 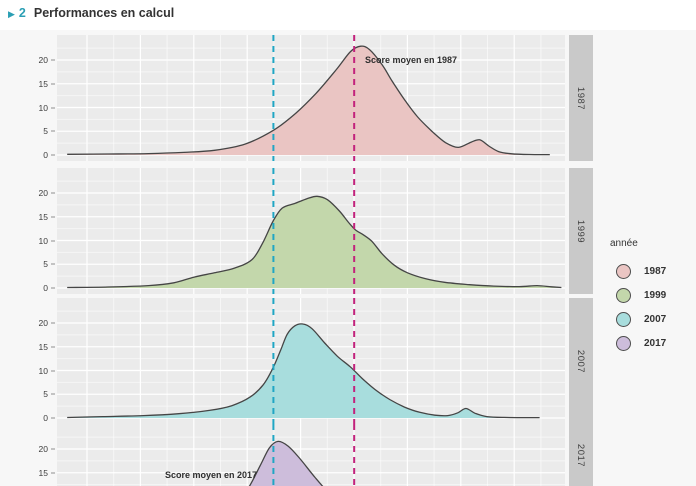 I want to click on facet-strip-label: 1999, so click(x=581, y=231).